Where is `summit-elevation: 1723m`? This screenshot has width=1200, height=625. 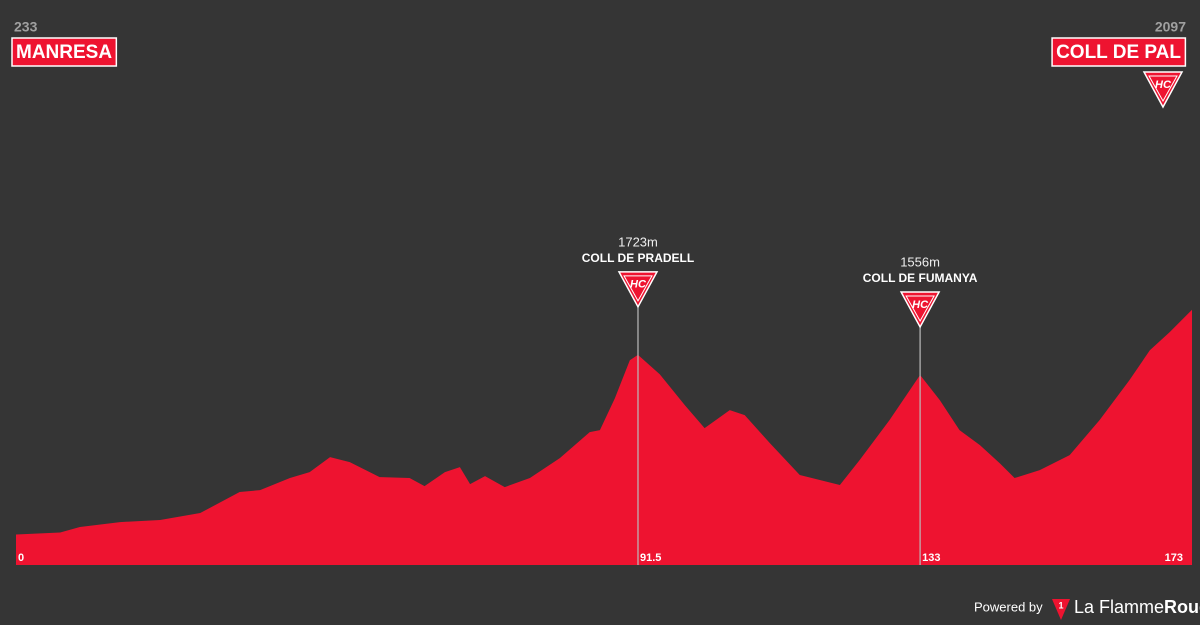
summit-elevation: 1723m is located at coordinates (638, 241).